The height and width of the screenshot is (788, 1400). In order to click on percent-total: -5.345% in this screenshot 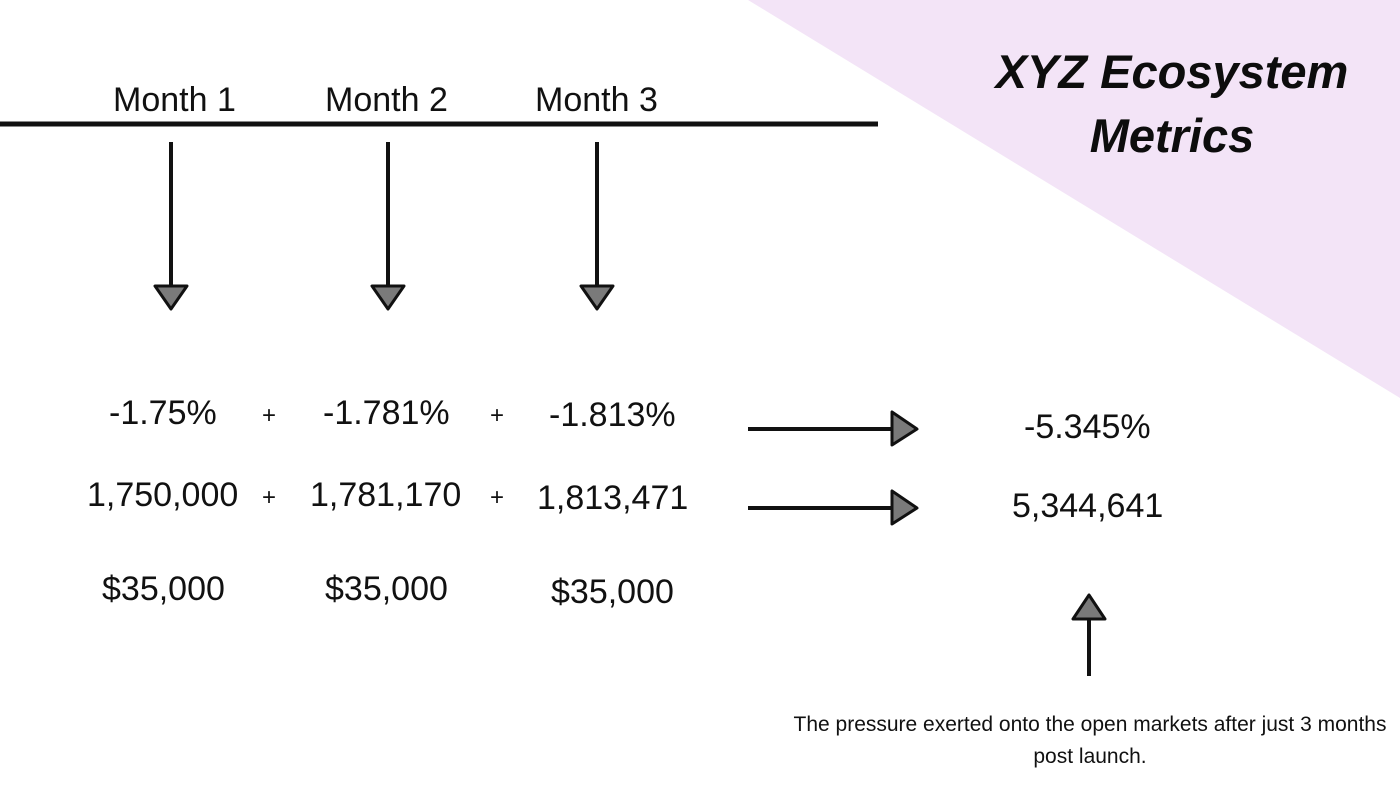, I will do `click(1087, 427)`.